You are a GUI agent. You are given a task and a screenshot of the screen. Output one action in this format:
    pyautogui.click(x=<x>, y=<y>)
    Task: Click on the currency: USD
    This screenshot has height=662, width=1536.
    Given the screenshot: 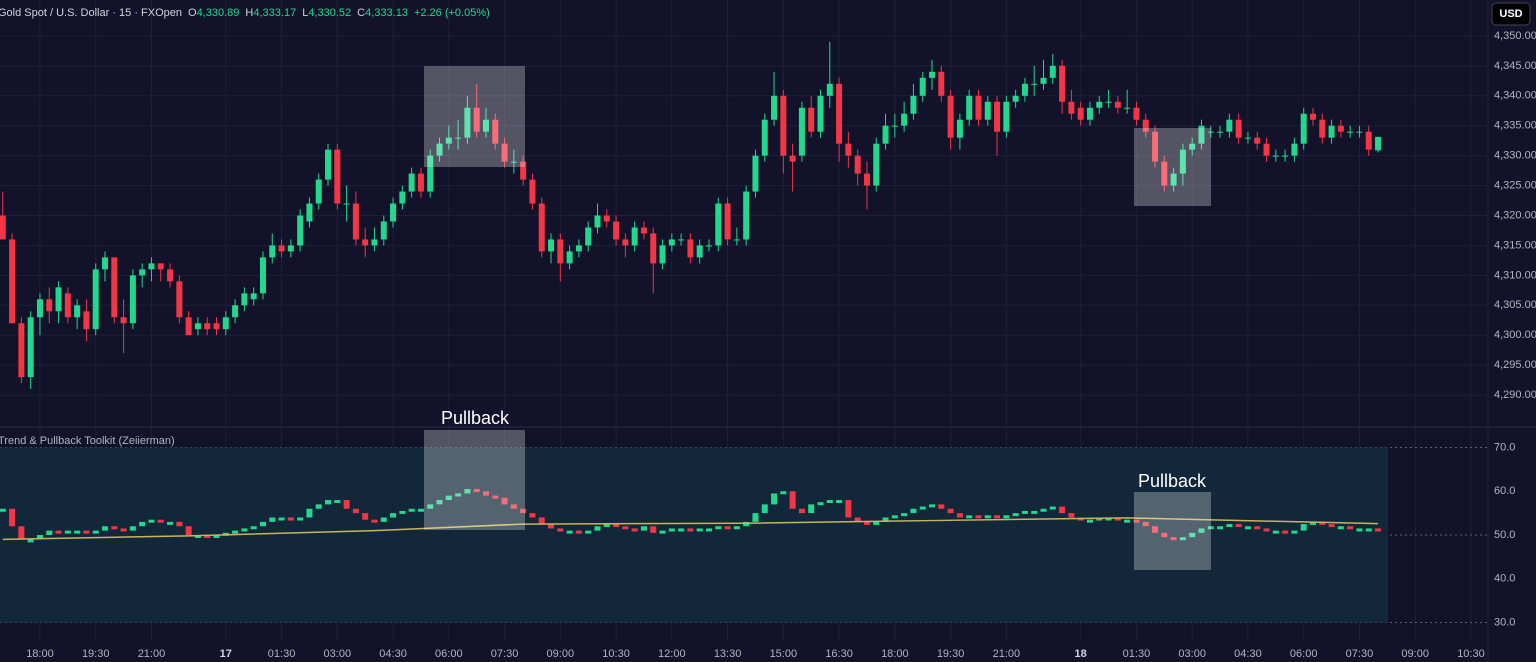 What is the action you would take?
    pyautogui.click(x=1510, y=14)
    